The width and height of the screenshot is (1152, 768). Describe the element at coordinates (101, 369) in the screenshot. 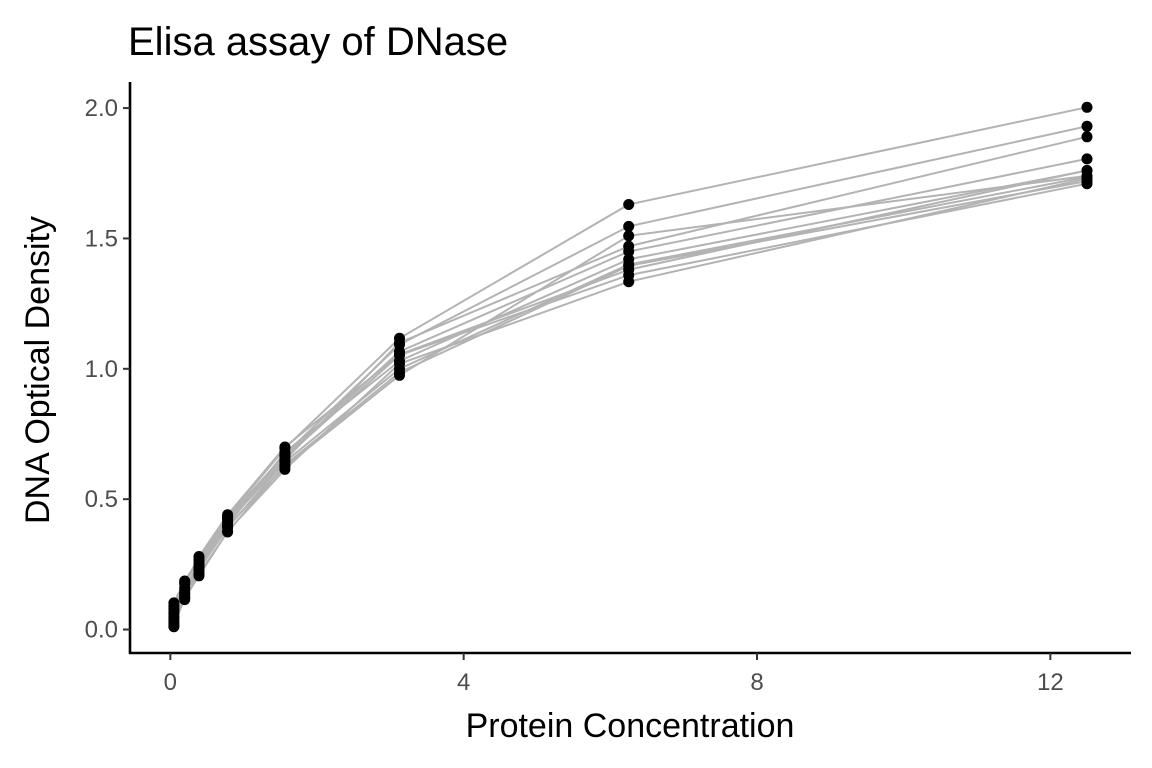

I see `y-tick-label: 1.0` at that location.